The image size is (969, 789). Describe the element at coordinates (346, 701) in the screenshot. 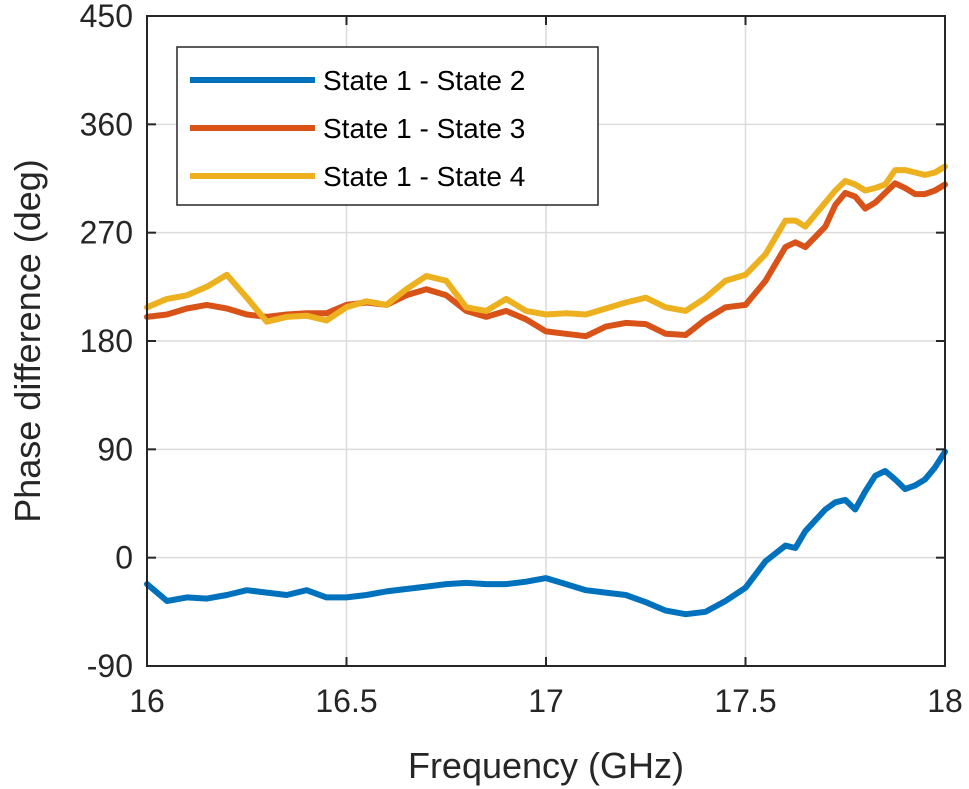

I see `x-tick-label: 16.5` at that location.